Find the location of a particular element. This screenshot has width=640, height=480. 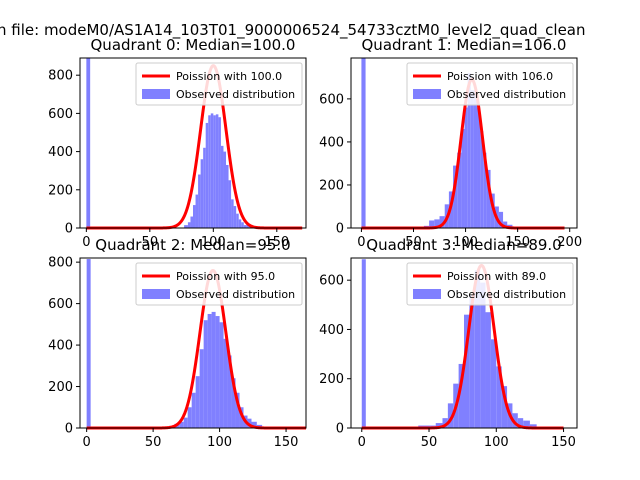

legend: Poission with 95.0 Observed distribution is located at coordinates (219, 284).